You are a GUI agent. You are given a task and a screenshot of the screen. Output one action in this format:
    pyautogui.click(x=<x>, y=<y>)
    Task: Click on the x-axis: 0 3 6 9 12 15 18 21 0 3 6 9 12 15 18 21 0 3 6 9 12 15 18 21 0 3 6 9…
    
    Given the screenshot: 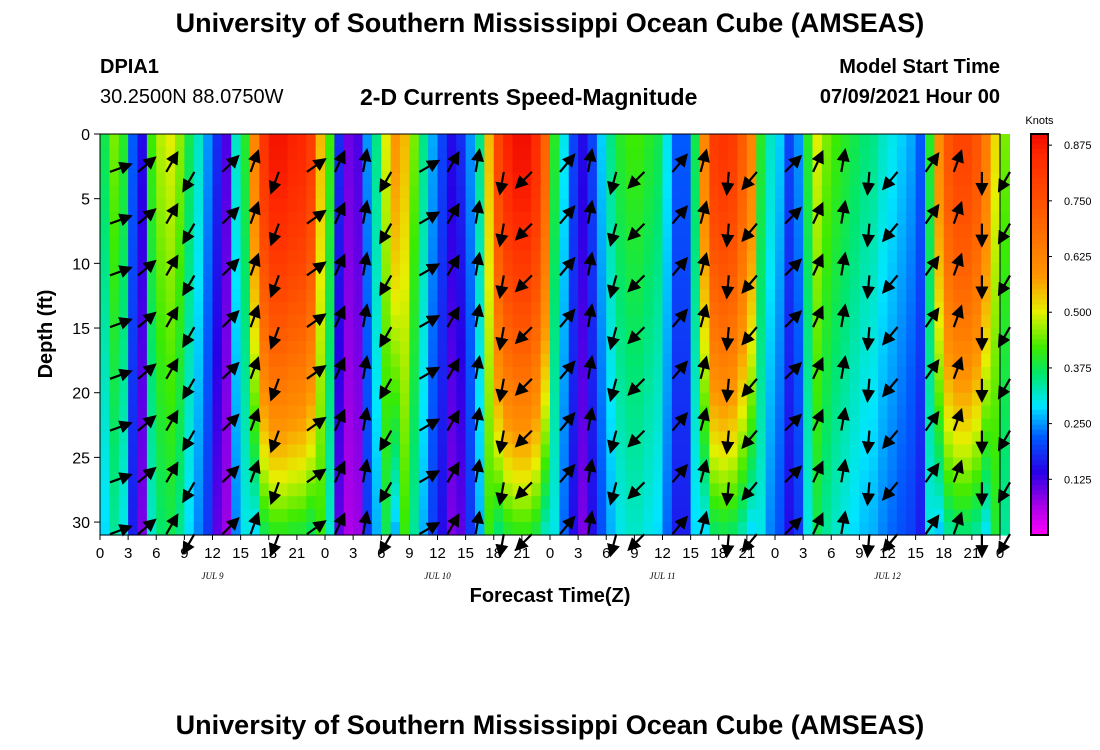 What is the action you would take?
    pyautogui.click(x=550, y=558)
    